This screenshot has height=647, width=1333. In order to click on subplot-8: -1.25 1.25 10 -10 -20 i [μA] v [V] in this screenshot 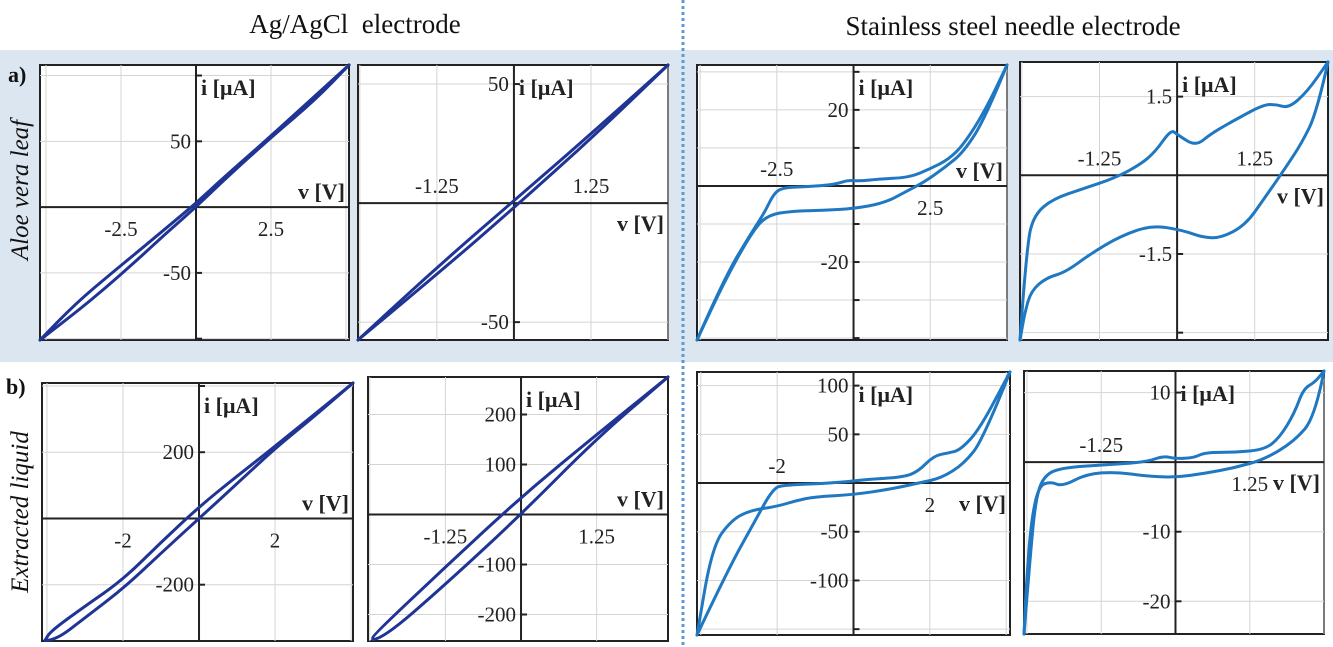, I will do `click(1174, 502)`.